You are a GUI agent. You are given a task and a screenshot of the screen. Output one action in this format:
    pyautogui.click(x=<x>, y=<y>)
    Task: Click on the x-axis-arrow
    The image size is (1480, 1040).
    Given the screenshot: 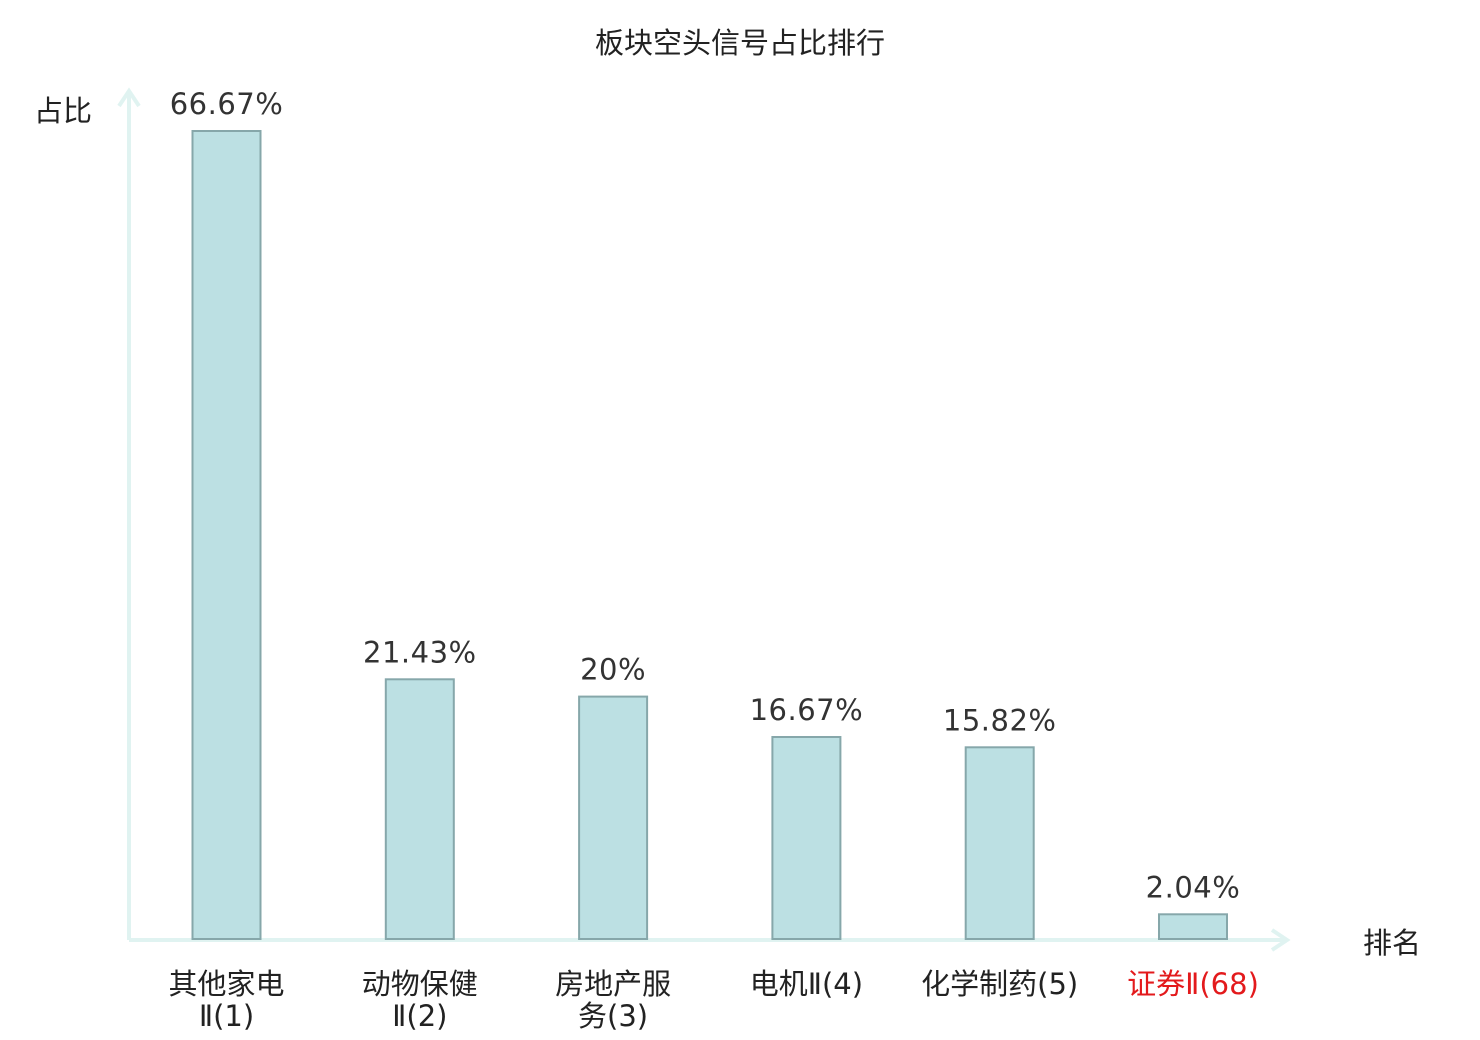 What is the action you would take?
    pyautogui.click(x=1280, y=940)
    